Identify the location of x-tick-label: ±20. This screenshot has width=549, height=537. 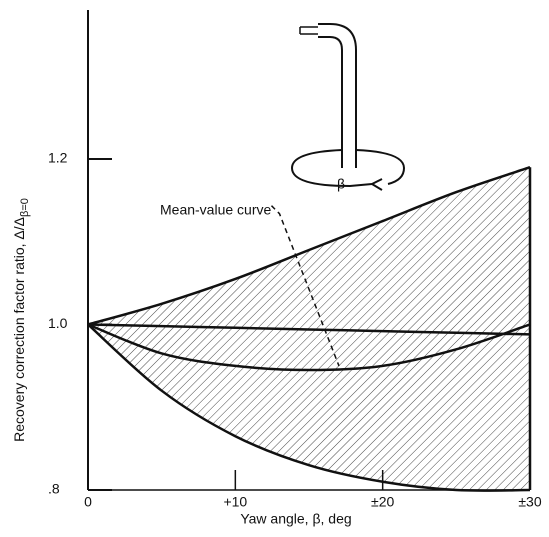
(382, 502).